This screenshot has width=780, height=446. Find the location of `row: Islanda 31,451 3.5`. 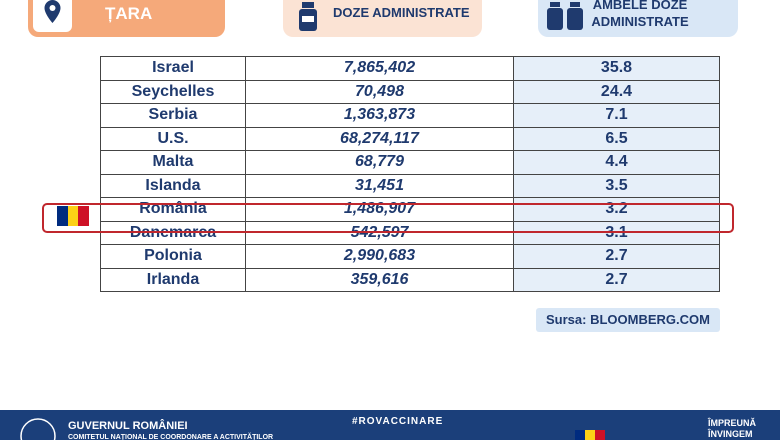

row: Islanda 31,451 3.5 is located at coordinates (410, 185).